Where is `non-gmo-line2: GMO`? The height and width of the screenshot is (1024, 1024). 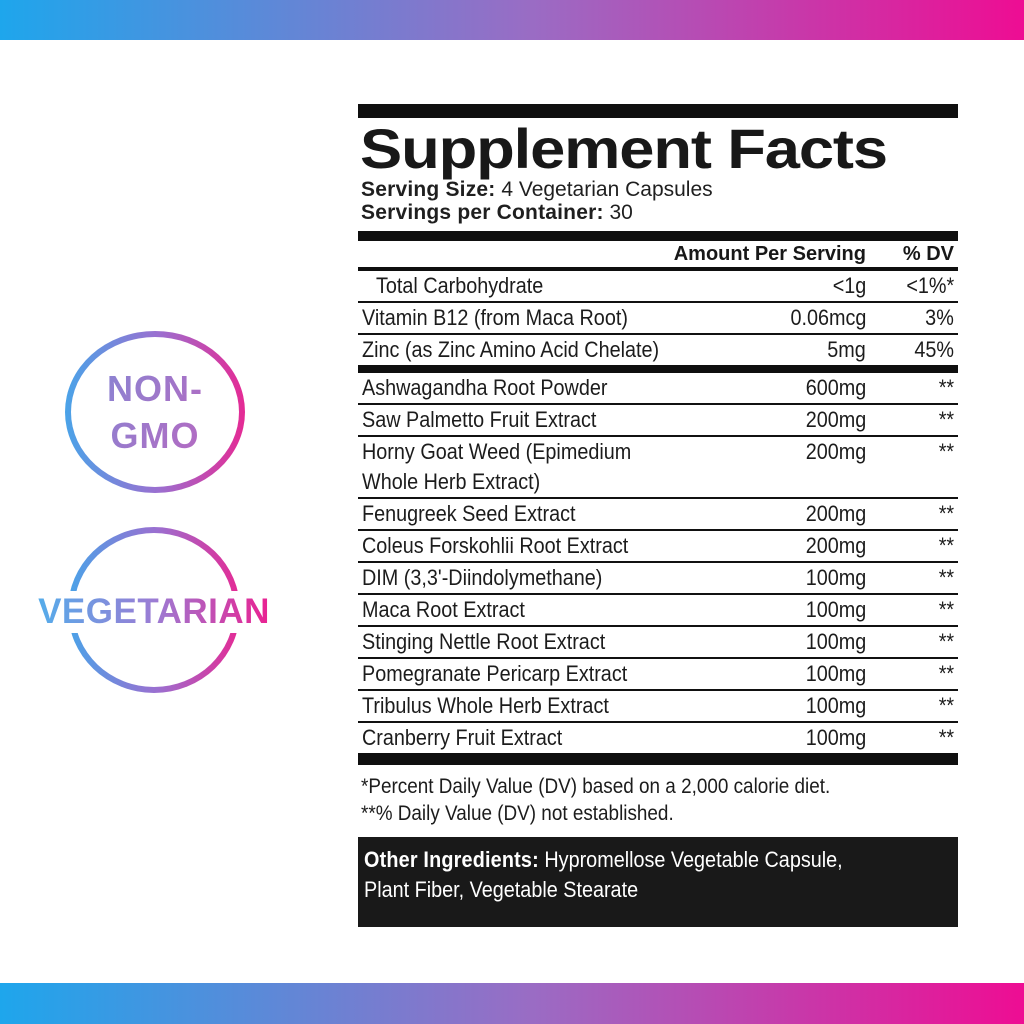
non-gmo-line2: GMO is located at coordinates (155, 435).